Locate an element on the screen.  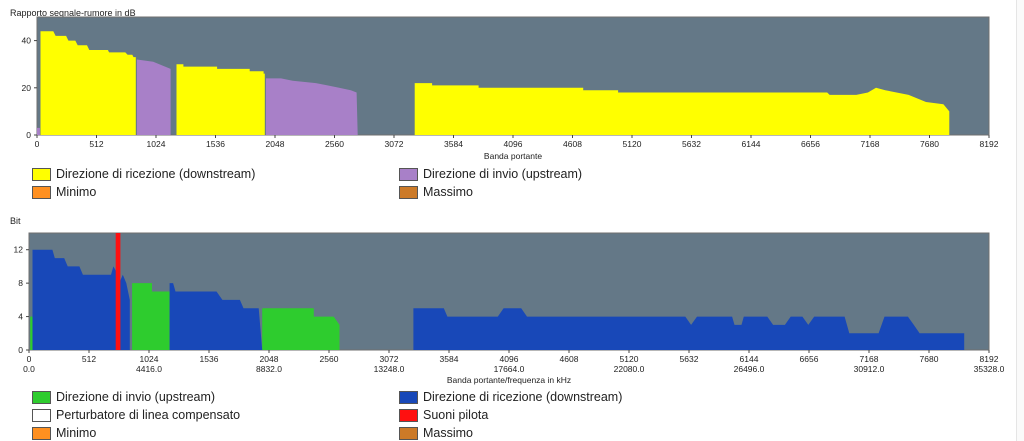
bit-chart-title: Bit is located at coordinates (15, 221).